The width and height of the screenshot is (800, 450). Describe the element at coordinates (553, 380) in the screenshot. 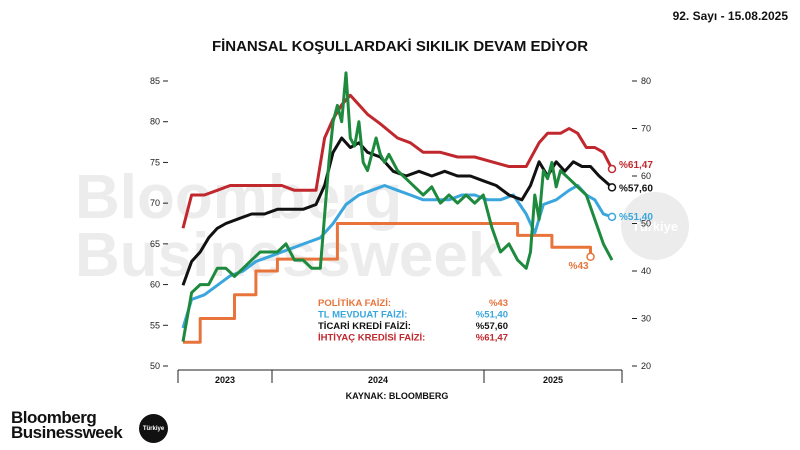

I see `x-tick-label: 2025` at that location.